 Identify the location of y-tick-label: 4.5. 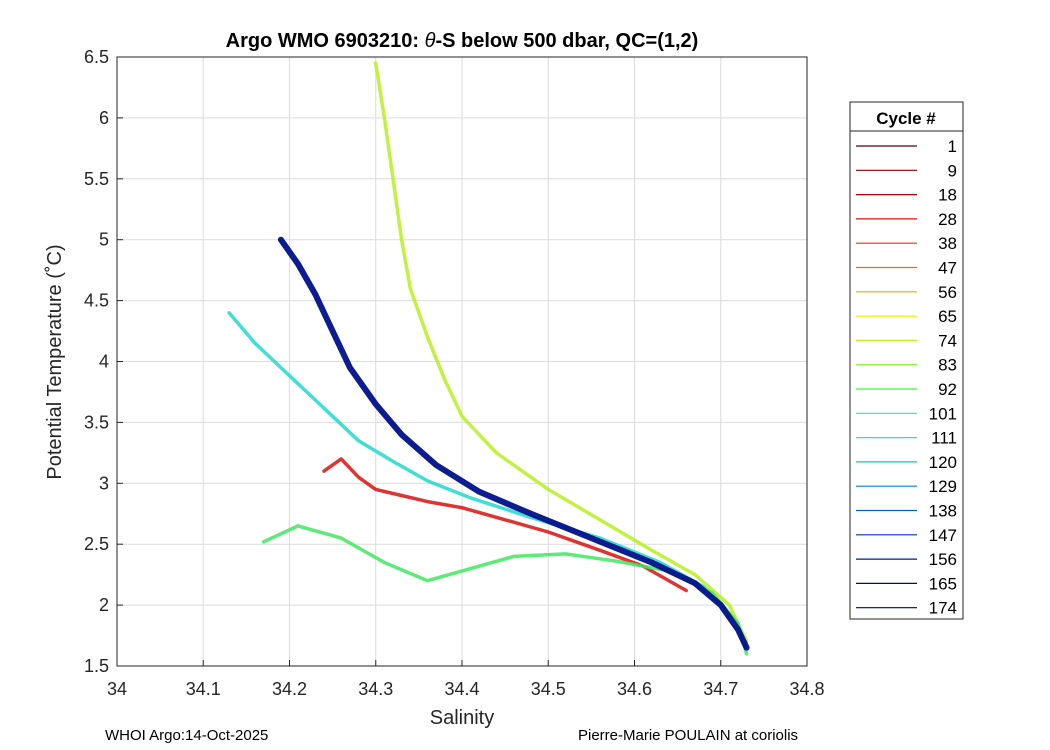
(96, 301).